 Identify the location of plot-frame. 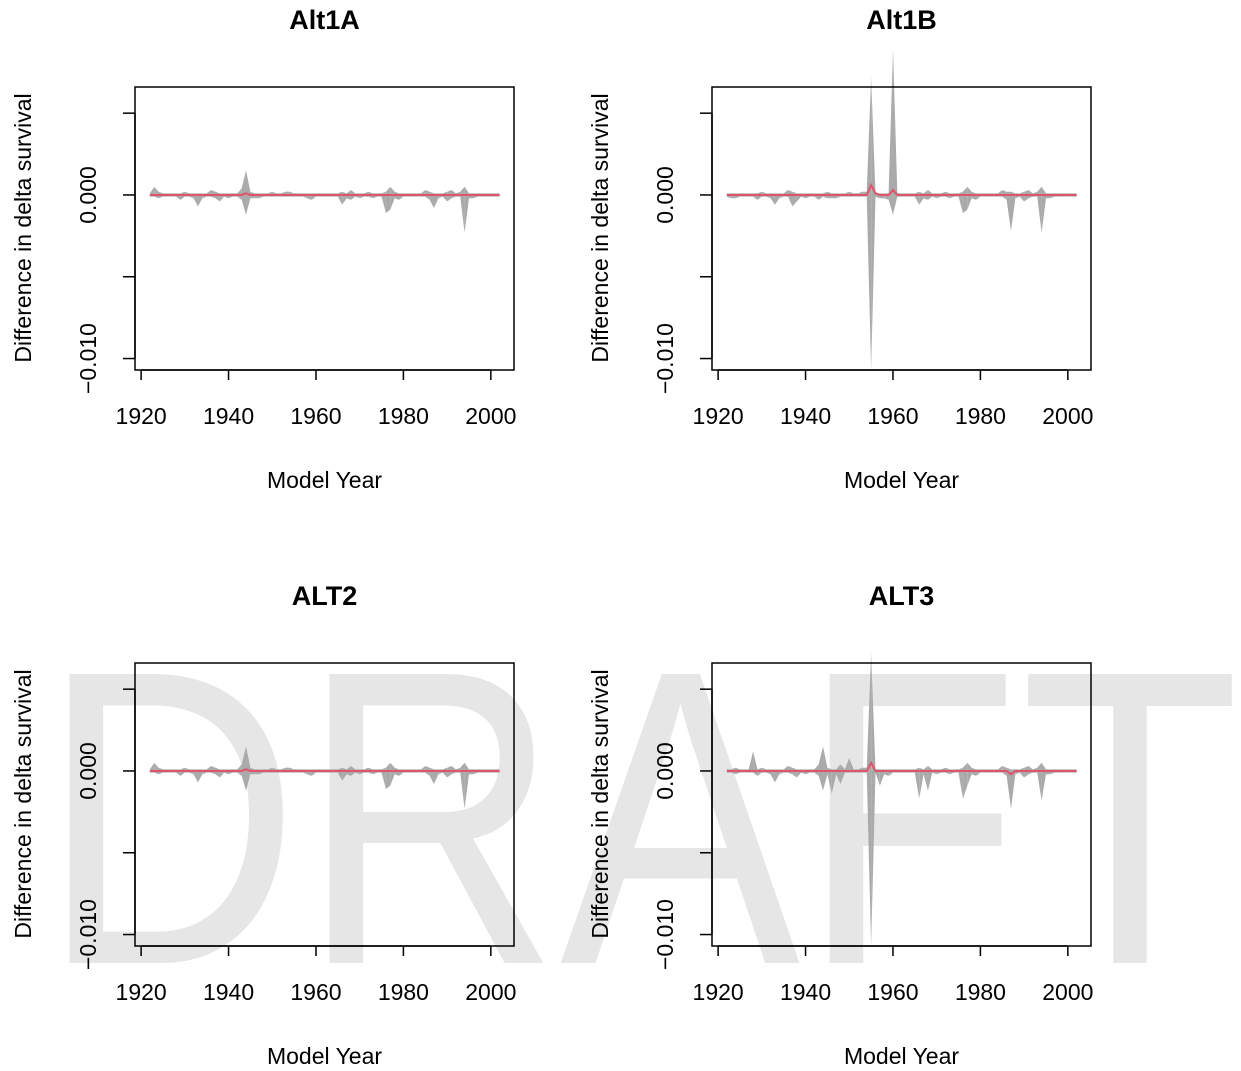
(901, 228).